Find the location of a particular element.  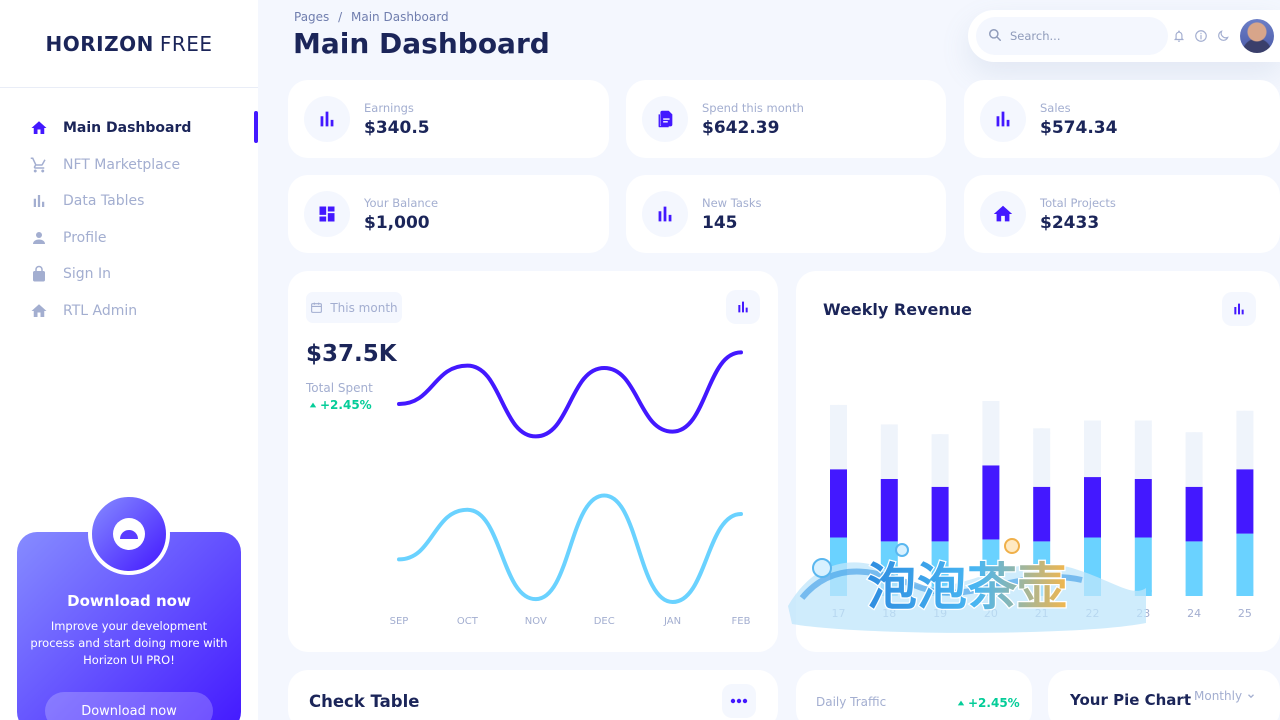

x-tick-label: FEB is located at coordinates (741, 621).